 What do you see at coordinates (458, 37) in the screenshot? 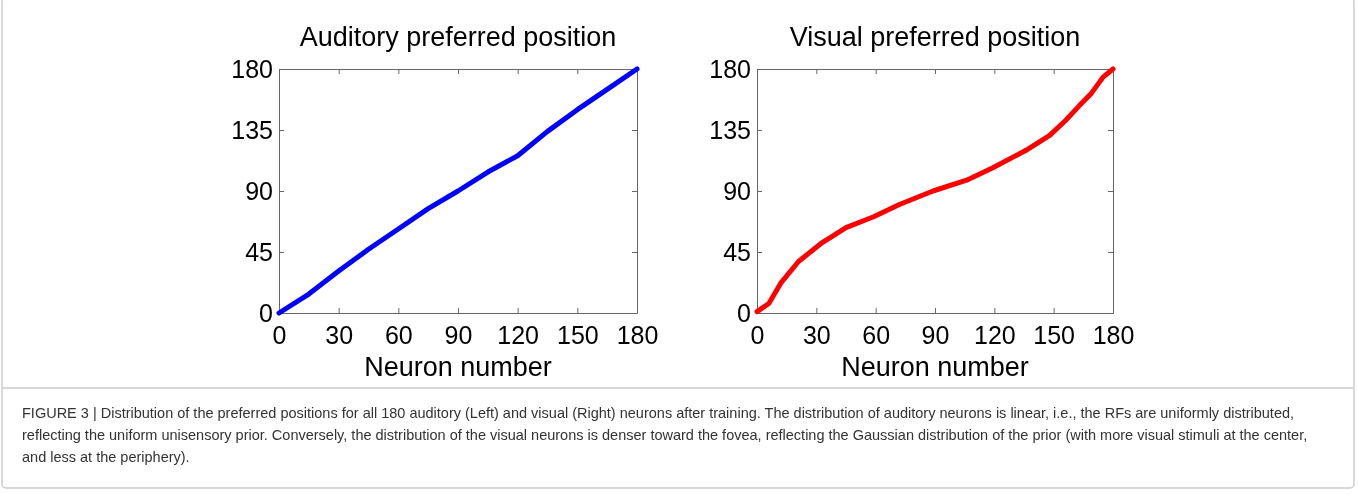
I see `chart-title: Auditory preferred position` at bounding box center [458, 37].